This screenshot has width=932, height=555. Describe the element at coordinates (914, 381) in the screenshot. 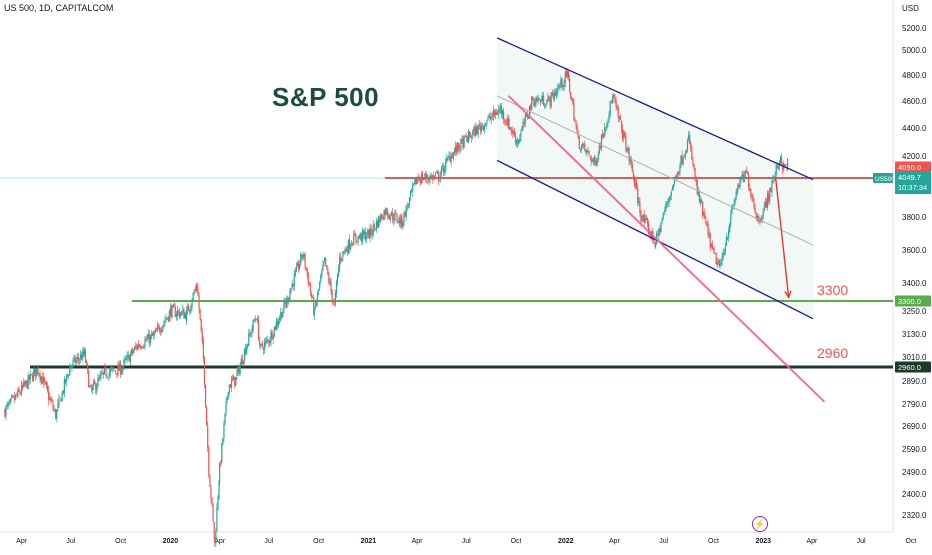

I see `price-tick-label: 2890.0` at that location.